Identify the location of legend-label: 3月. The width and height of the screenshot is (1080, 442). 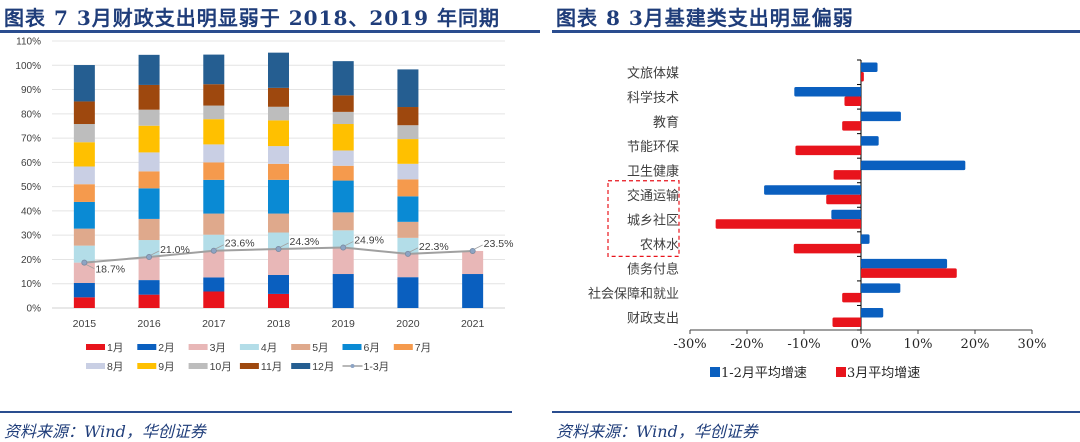
(218, 348).